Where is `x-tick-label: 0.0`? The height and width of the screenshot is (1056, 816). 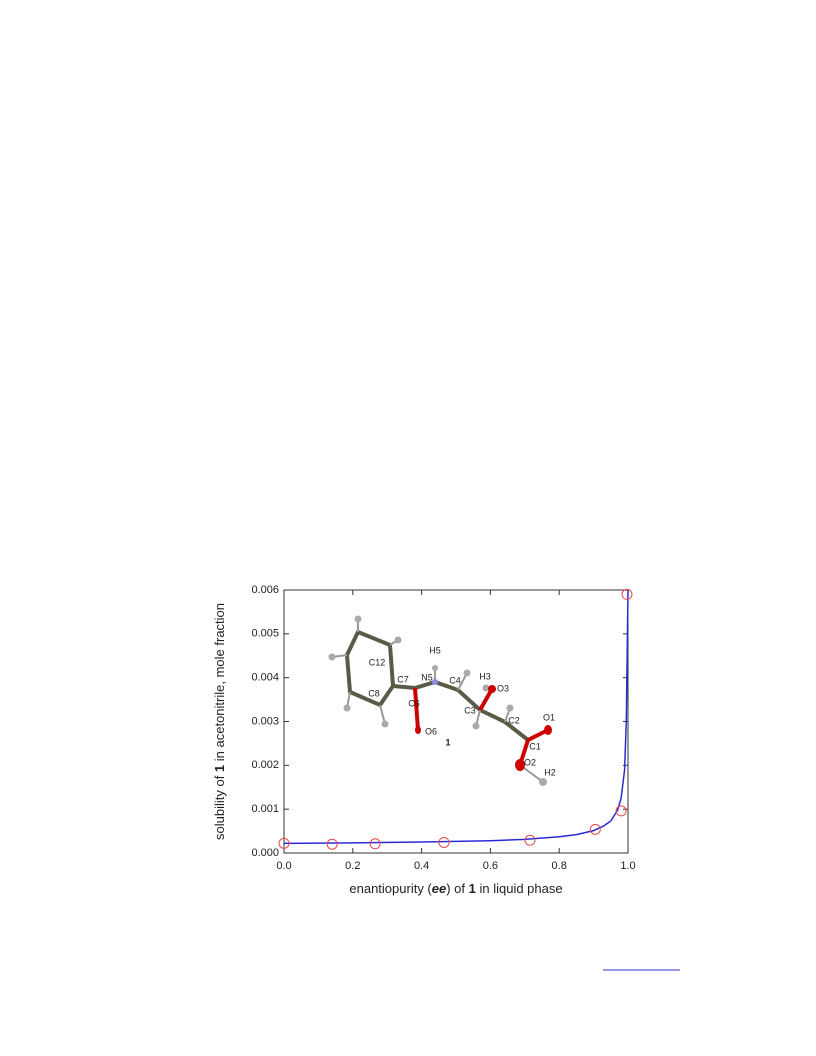
x-tick-label: 0.0 is located at coordinates (283, 866).